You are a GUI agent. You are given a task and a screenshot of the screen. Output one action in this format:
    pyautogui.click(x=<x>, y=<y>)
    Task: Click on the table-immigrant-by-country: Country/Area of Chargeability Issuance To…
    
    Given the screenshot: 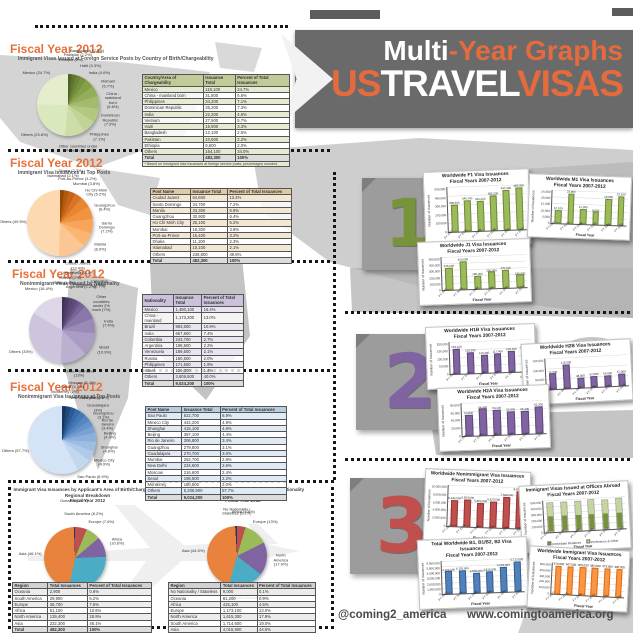 What is the action you would take?
    pyautogui.click(x=216, y=121)
    